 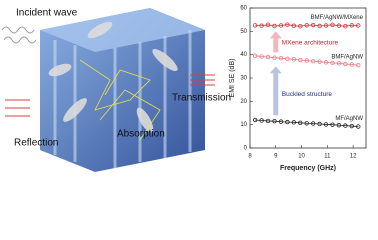 I want to click on label: Reflection, so click(x=36, y=143).